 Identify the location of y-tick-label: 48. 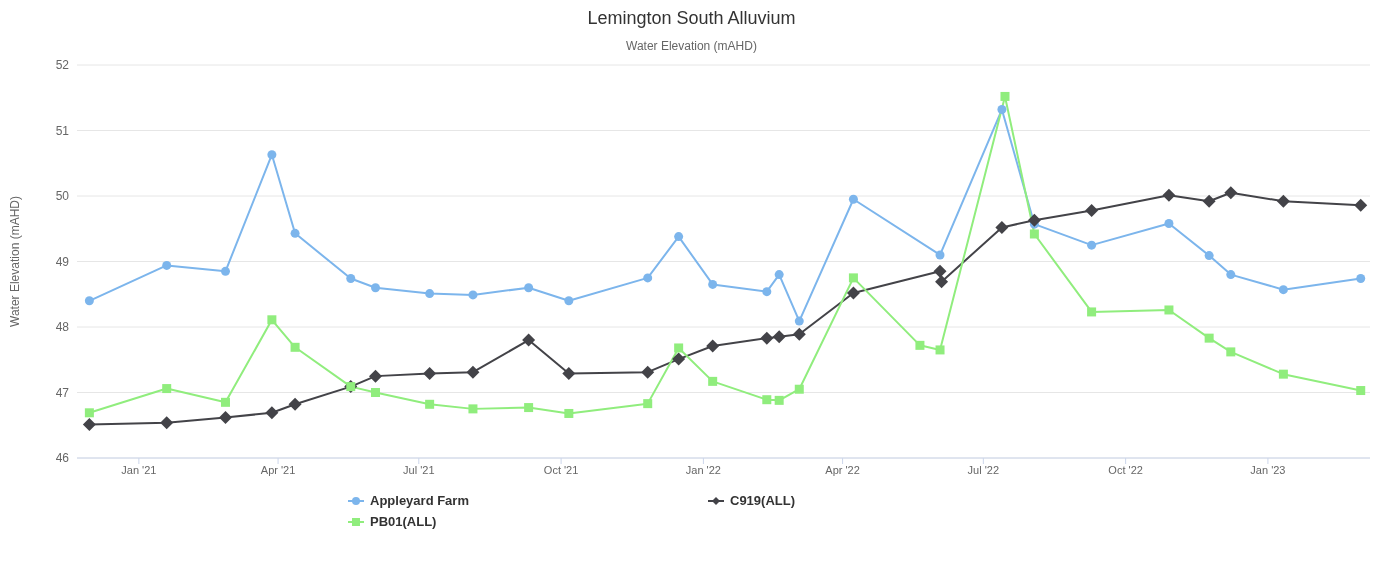
(62, 327).